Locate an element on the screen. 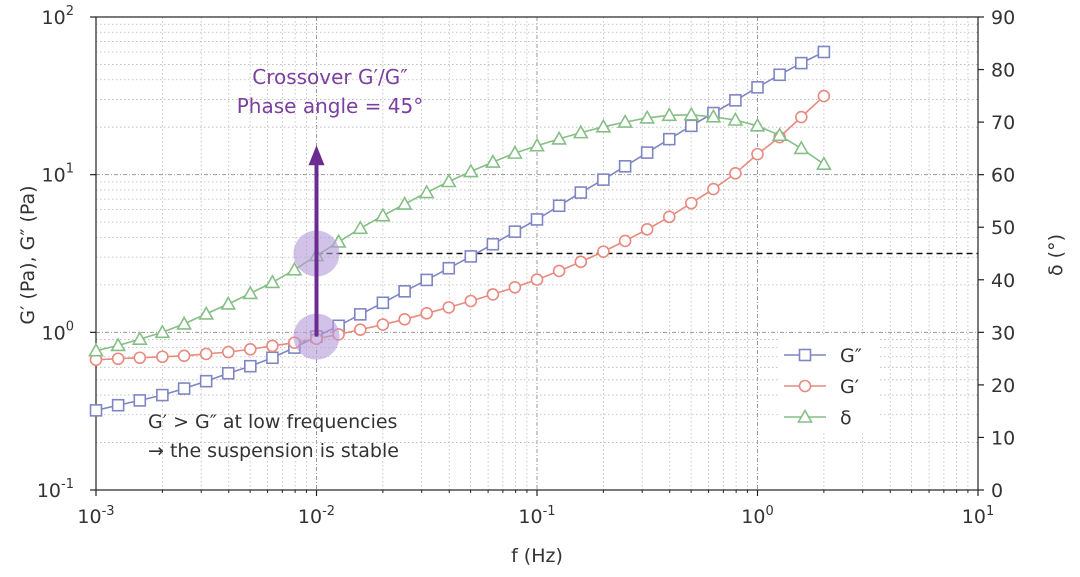  x-tick-exponent: 0 is located at coordinates (769, 511).